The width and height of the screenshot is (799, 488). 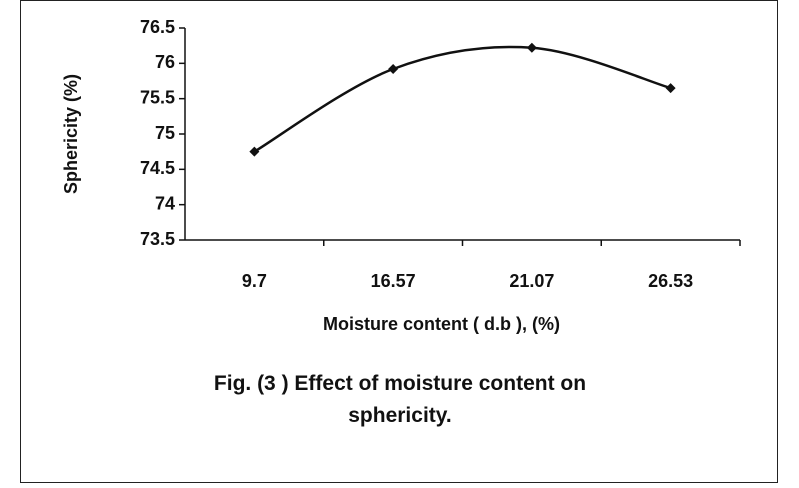 I want to click on series-line, so click(x=462, y=99).